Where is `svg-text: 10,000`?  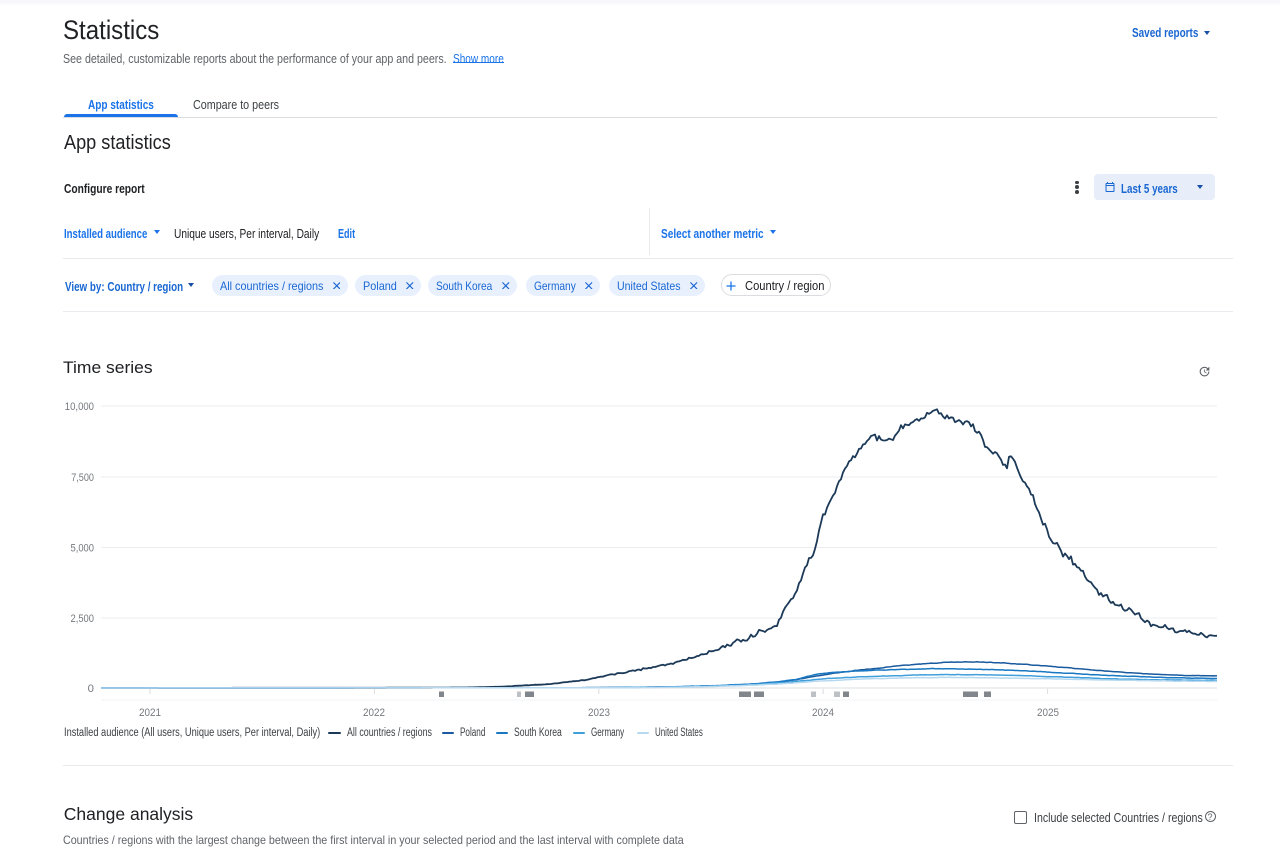 svg-text: 10,000 is located at coordinates (79, 407).